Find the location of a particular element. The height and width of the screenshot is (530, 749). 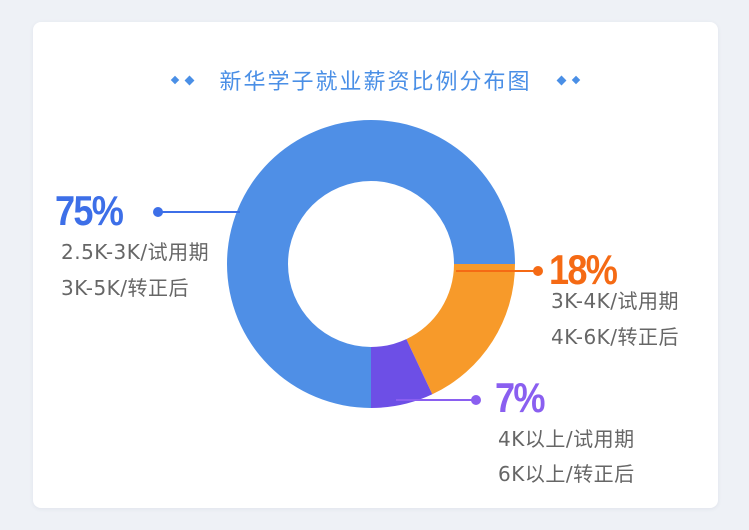

slice-1-percent: 18% is located at coordinates (583, 269).